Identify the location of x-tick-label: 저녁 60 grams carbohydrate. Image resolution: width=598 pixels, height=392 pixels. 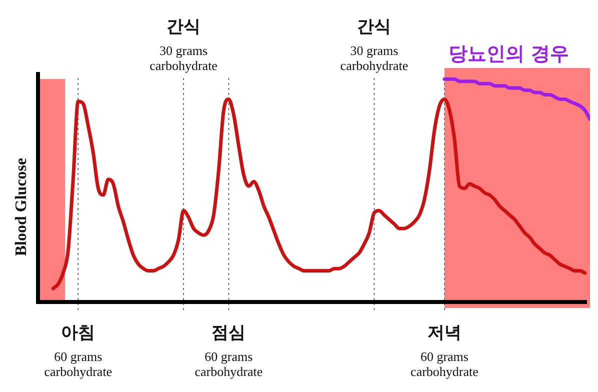
(444, 351).